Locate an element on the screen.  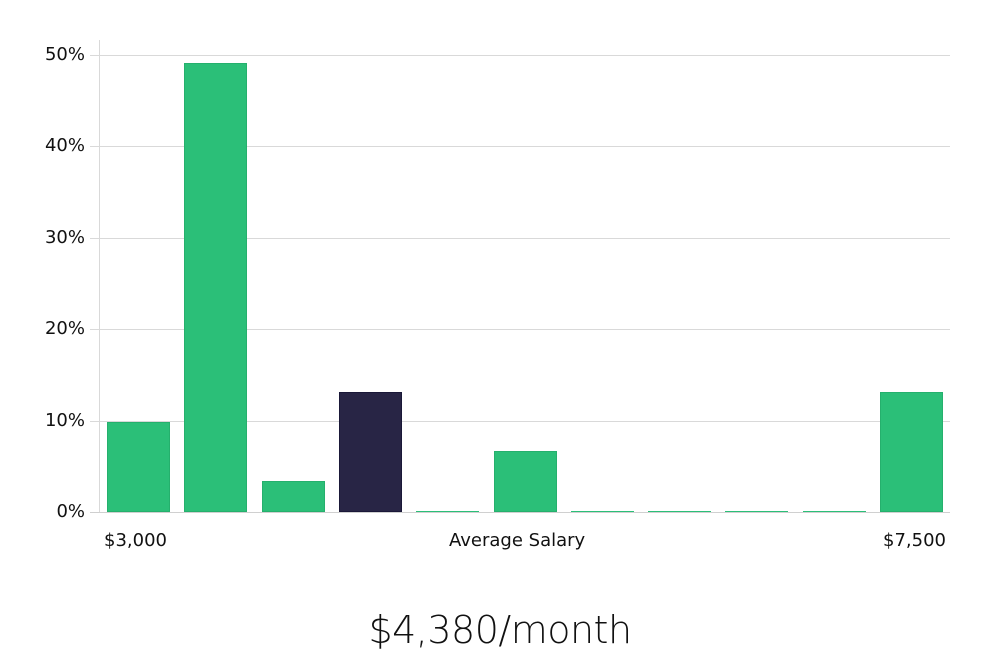
y-tick-label: 10% is located at coordinates (64, 420).